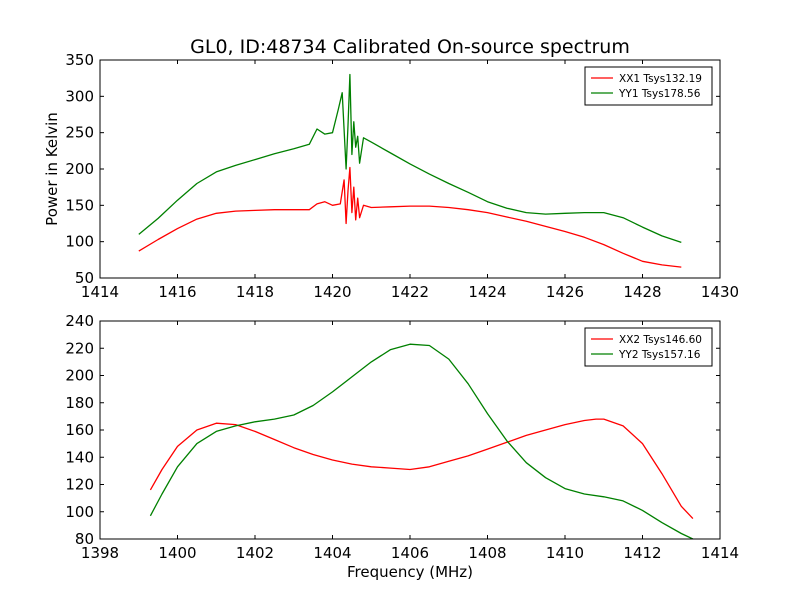 This screenshot has width=800, height=600. Describe the element at coordinates (177, 553) in the screenshot. I see `x-tick-label: 1400` at that location.